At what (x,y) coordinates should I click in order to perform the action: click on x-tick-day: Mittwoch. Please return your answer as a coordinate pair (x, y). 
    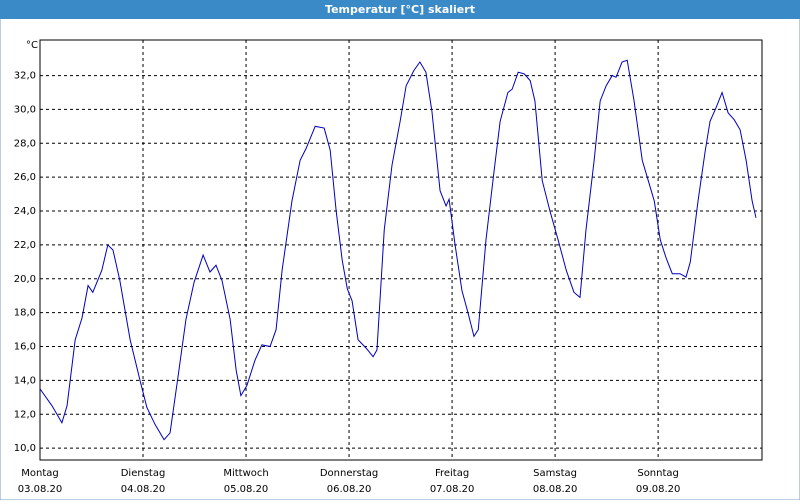
    Looking at the image, I should click on (245, 473).